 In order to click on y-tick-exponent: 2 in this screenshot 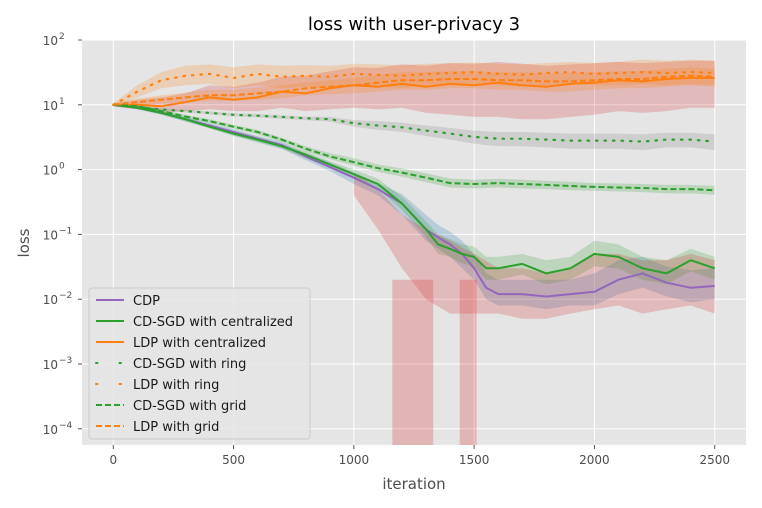, I will do `click(62, 37)`.